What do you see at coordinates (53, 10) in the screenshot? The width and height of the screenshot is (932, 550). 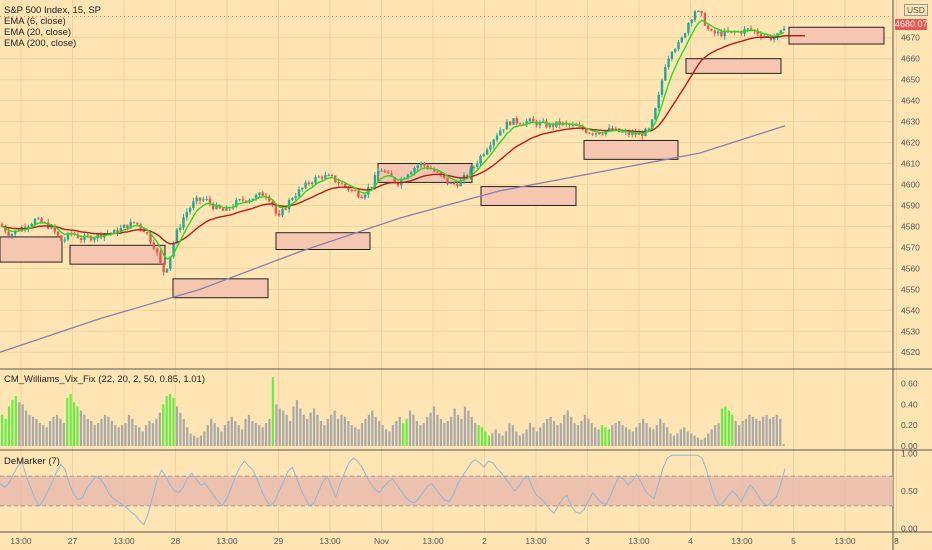 I see `main-legend-title: S&P 500 Index, 15, SP` at bounding box center [53, 10].